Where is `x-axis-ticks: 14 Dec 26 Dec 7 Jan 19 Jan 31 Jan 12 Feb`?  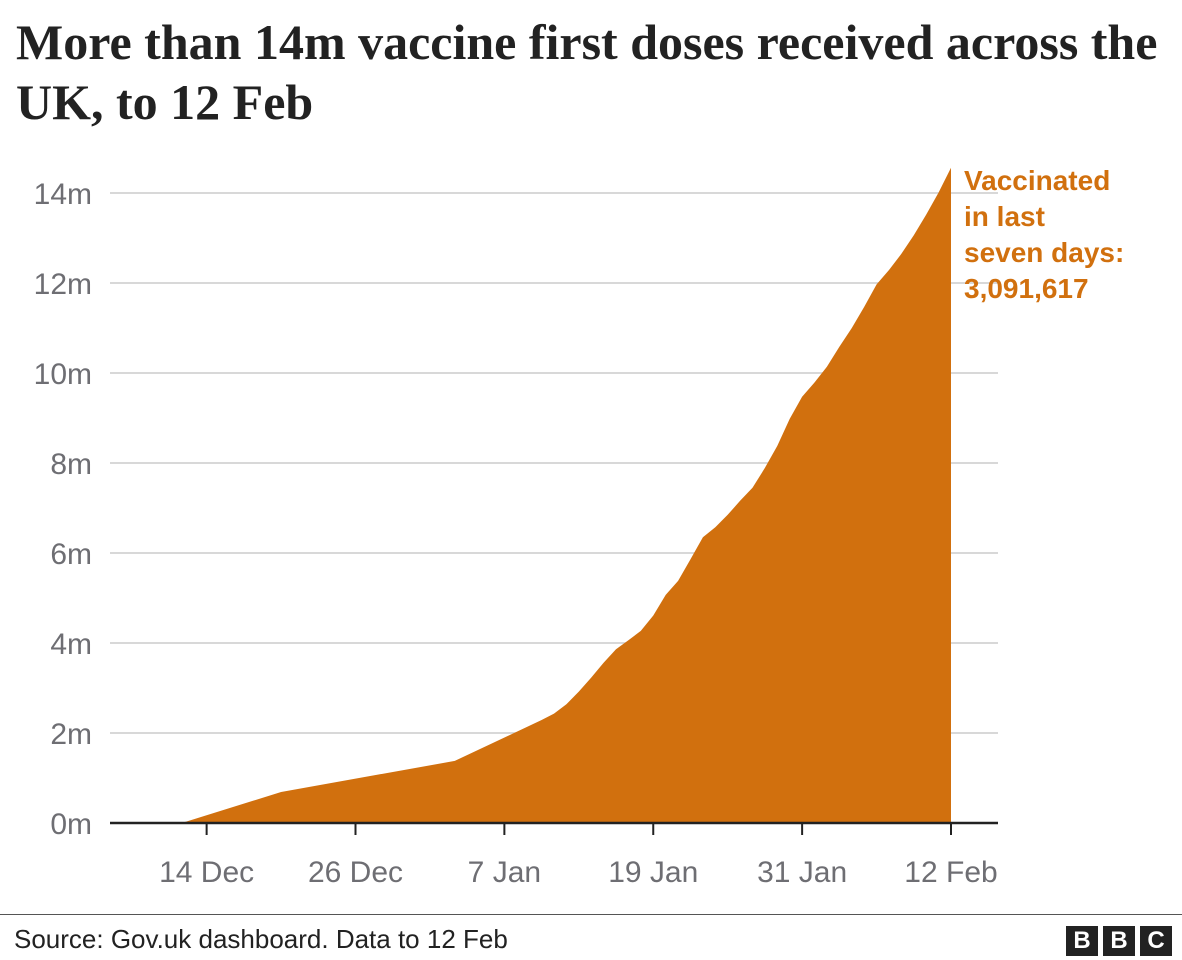
x-axis-ticks: 14 Dec 26 Dec 7 Jan 19 Jan 31 Jan 12 Feb is located at coordinates (578, 856).